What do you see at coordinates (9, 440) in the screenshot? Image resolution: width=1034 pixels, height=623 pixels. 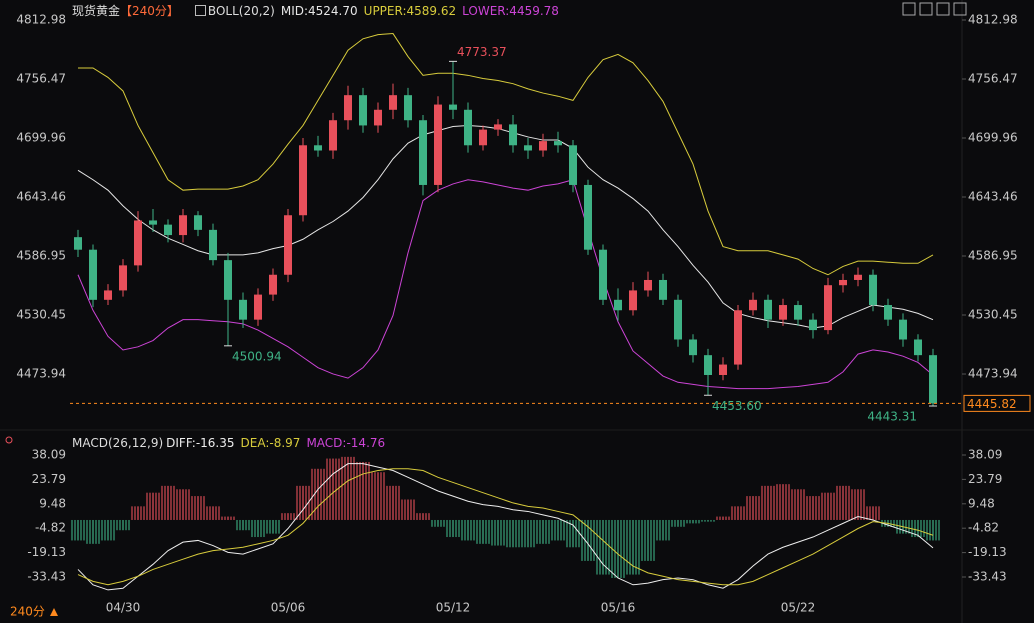 I see `indicator-icon` at bounding box center [9, 440].